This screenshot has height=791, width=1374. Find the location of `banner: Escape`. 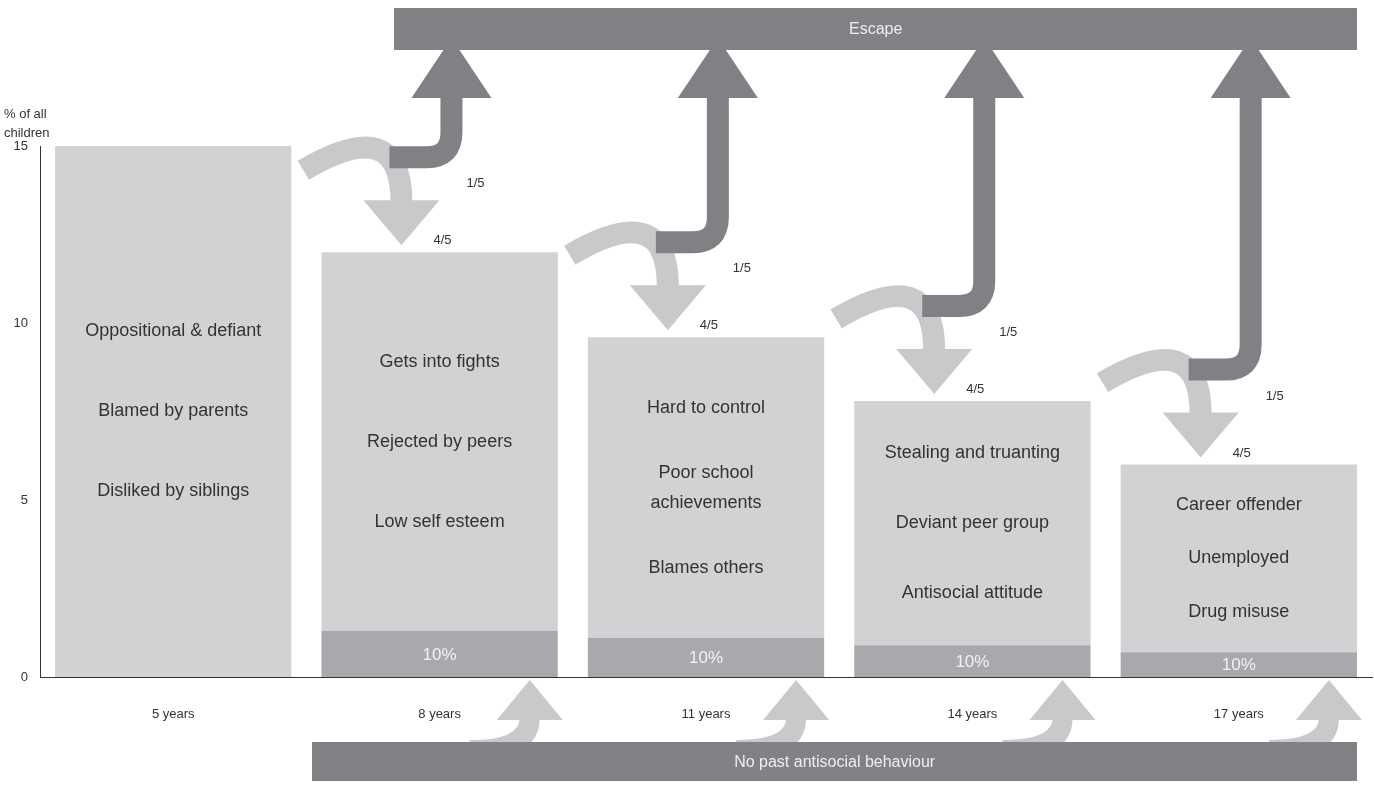

banner: Escape is located at coordinates (875, 29).